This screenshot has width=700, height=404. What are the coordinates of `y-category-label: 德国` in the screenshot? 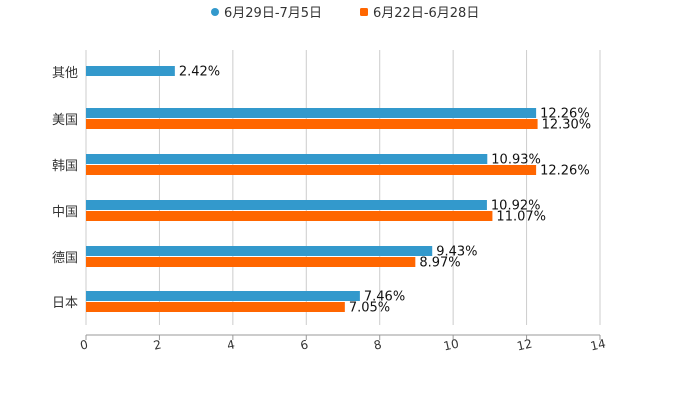 It's located at (65, 258).